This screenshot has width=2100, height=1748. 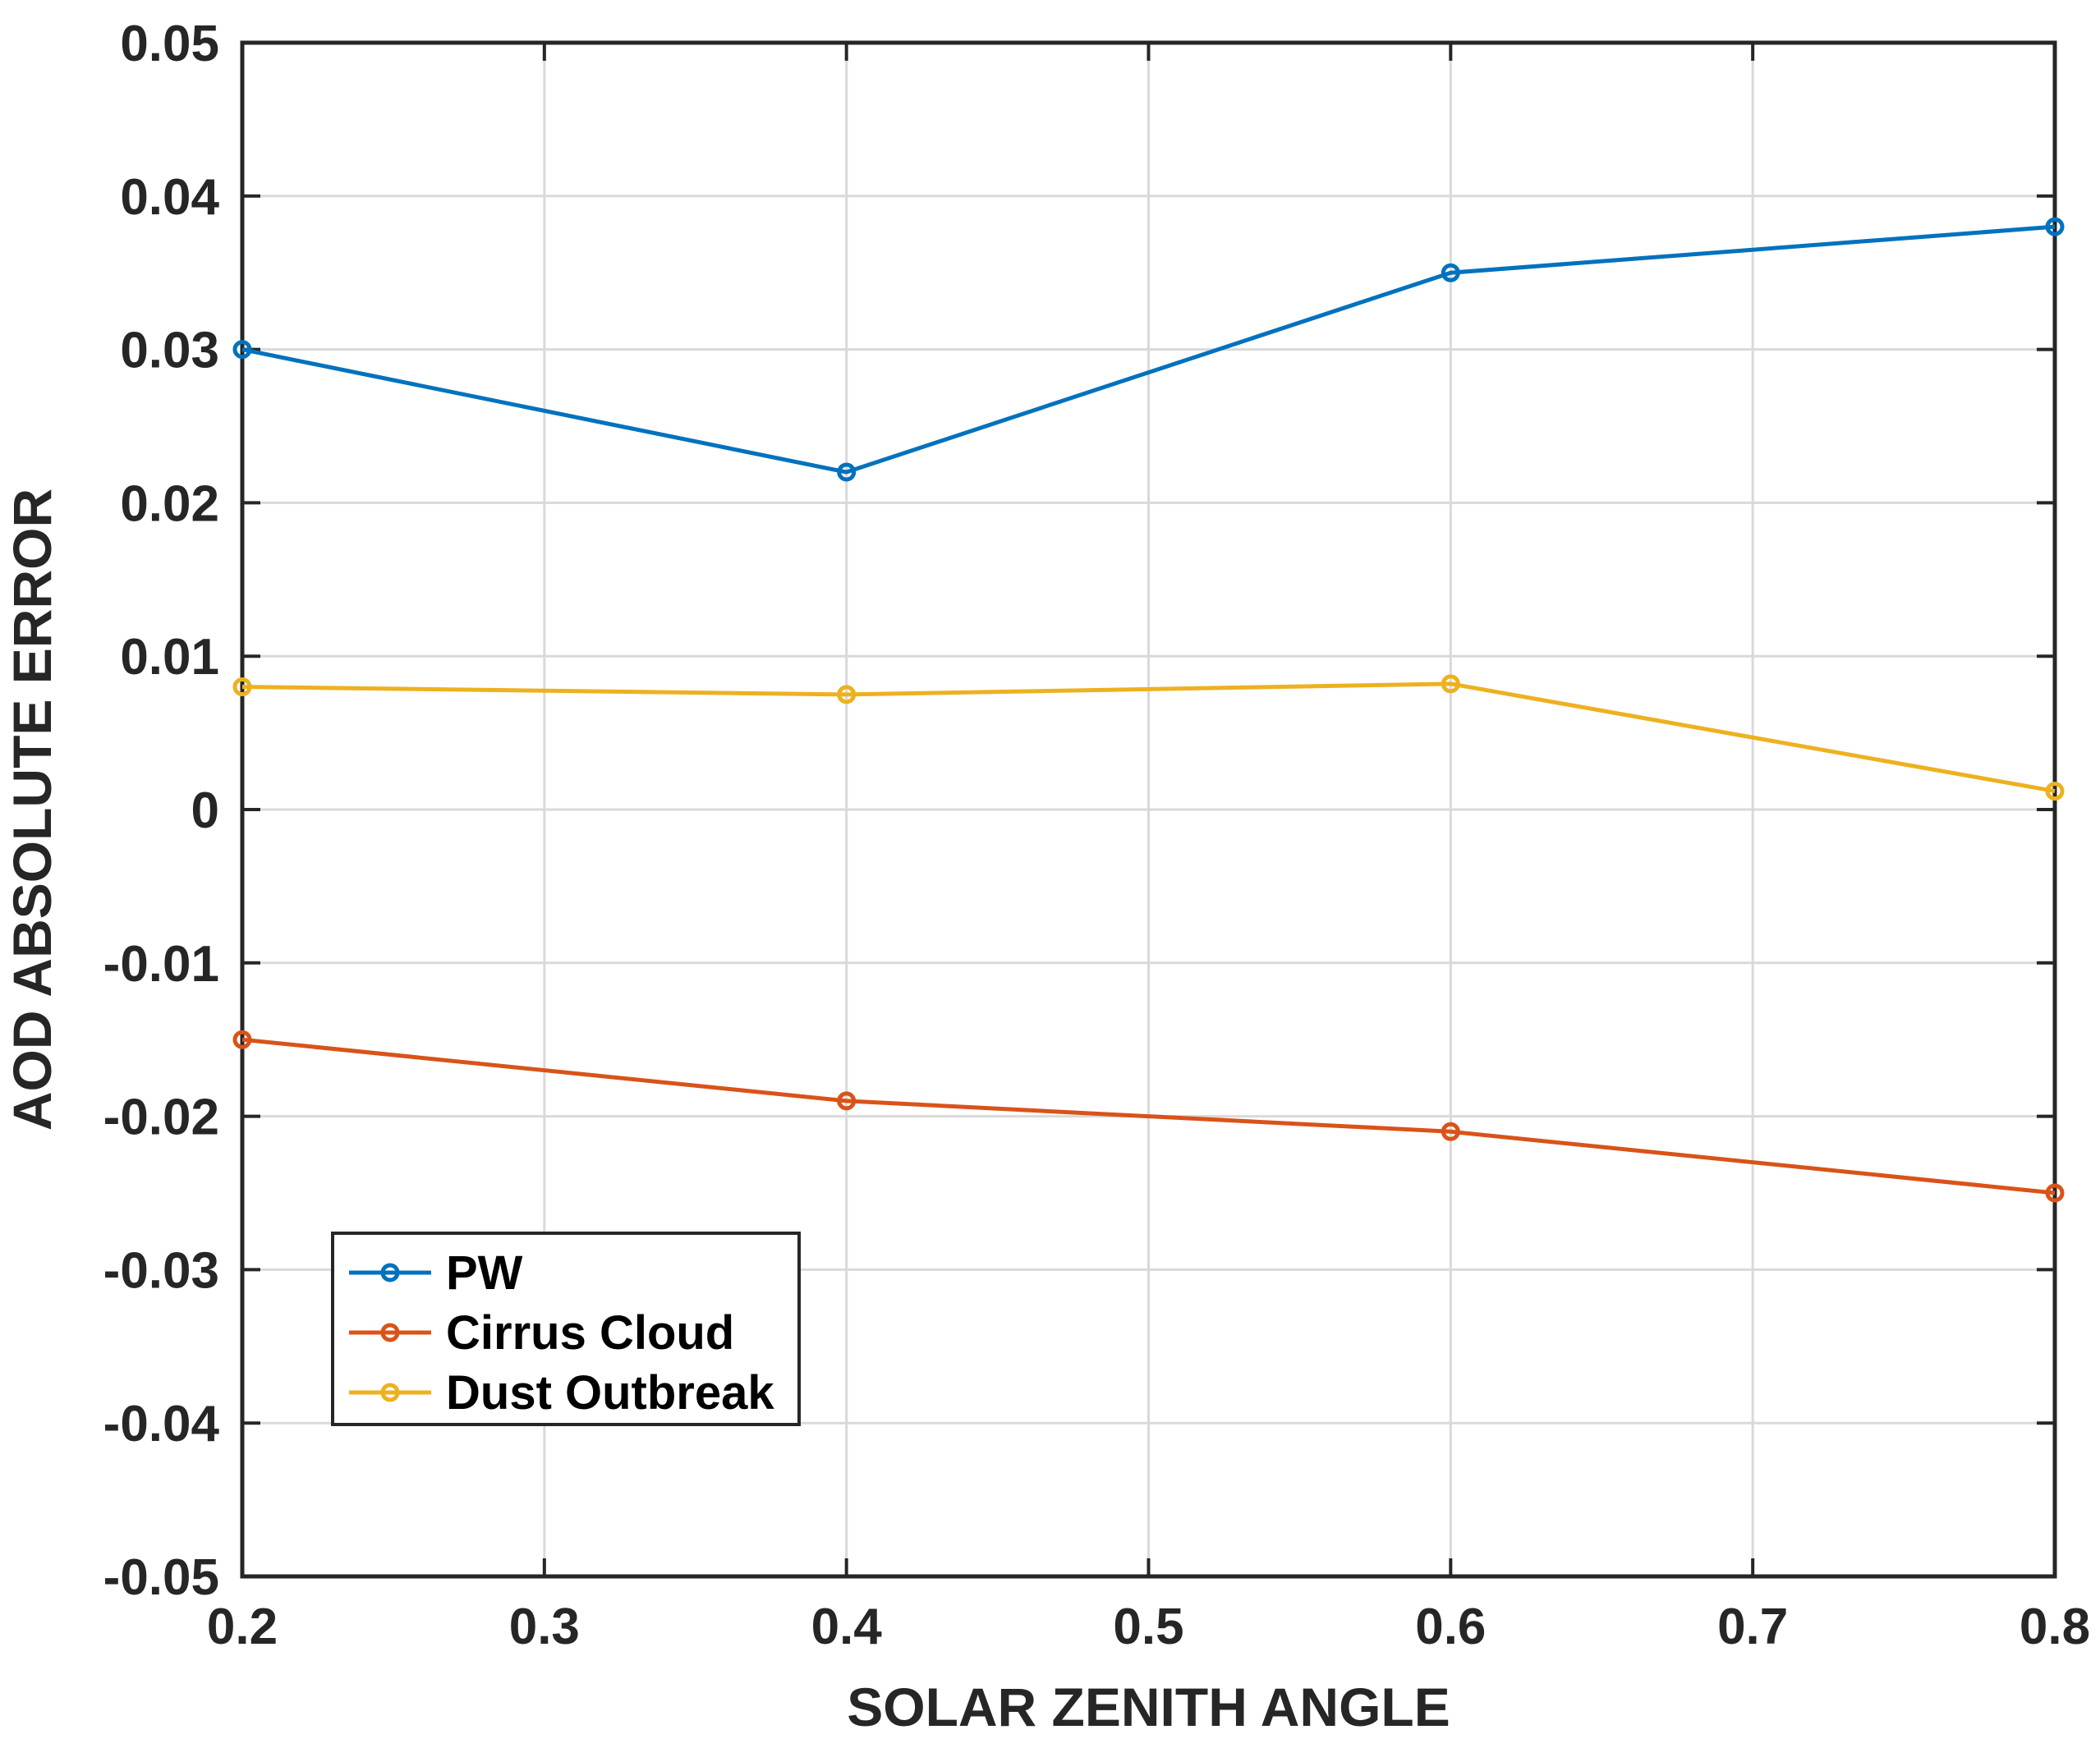 What do you see at coordinates (243, 1627) in the screenshot?
I see `x-tick-label: 0.2` at bounding box center [243, 1627].